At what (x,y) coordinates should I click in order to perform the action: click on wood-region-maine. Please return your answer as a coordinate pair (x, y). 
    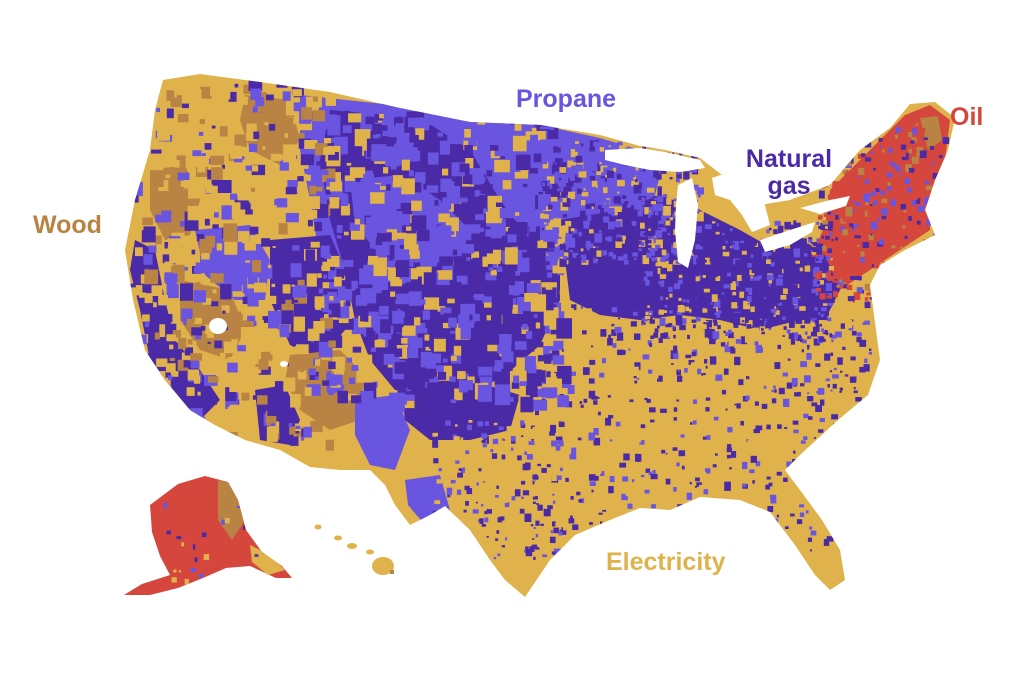
    Looking at the image, I should click on (931, 133).